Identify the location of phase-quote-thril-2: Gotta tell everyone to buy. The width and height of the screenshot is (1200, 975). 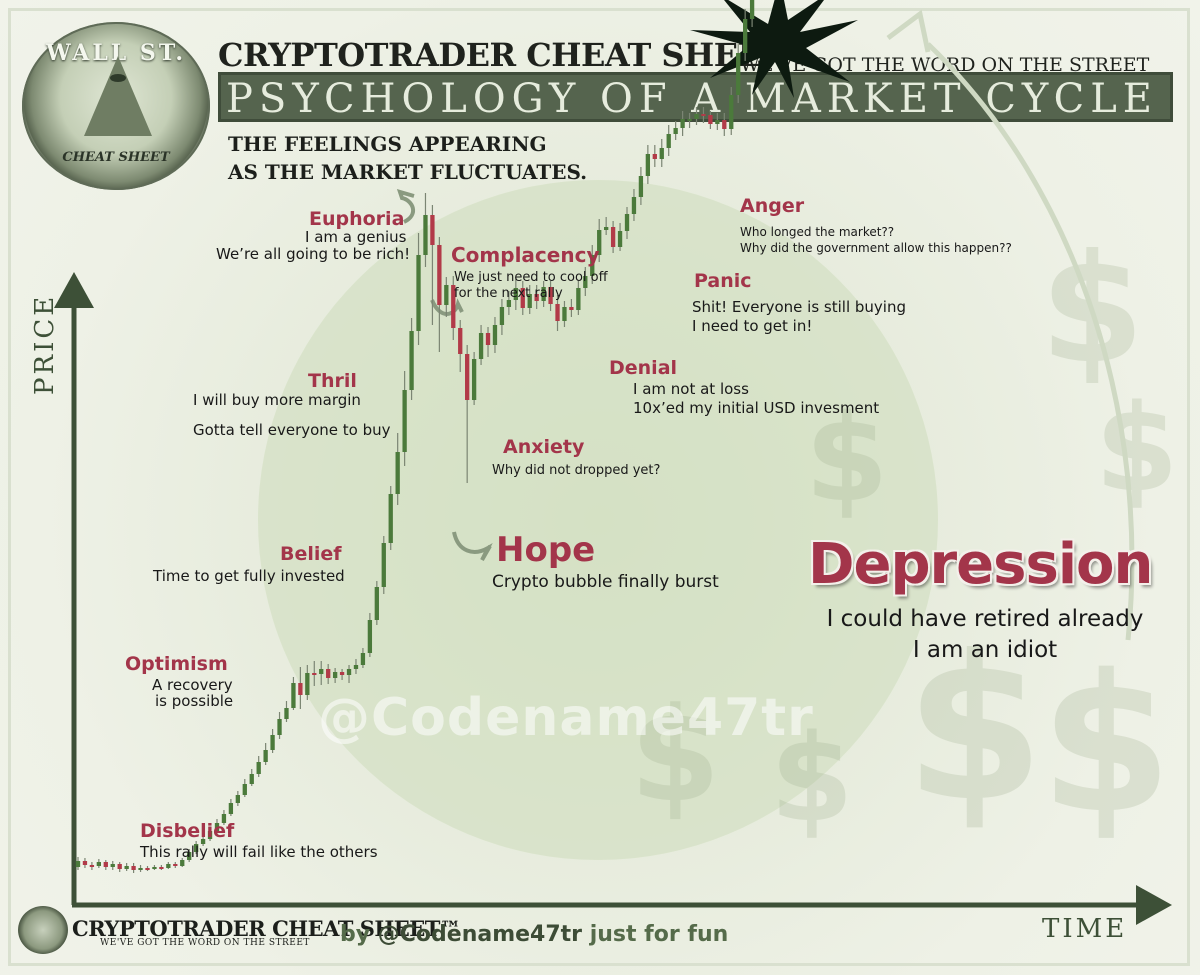
(292, 430).